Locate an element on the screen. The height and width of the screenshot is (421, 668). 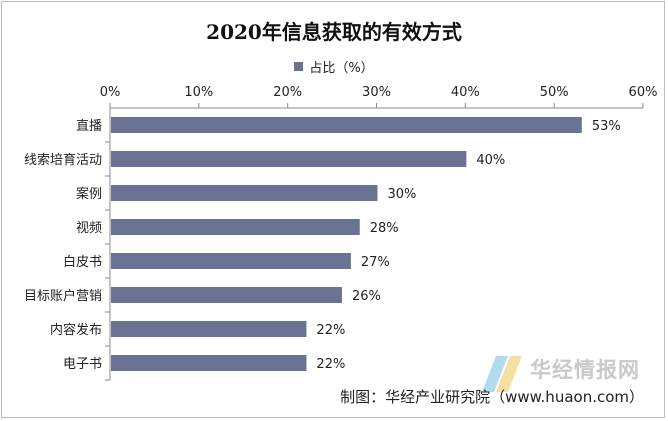
data-label: 27% is located at coordinates (375, 262).